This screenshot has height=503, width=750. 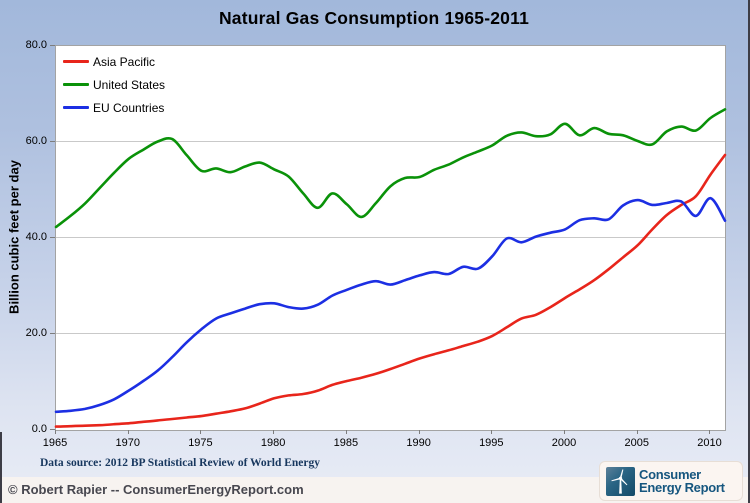 I want to click on y-tick-label: 20.0, so click(x=36, y=333).